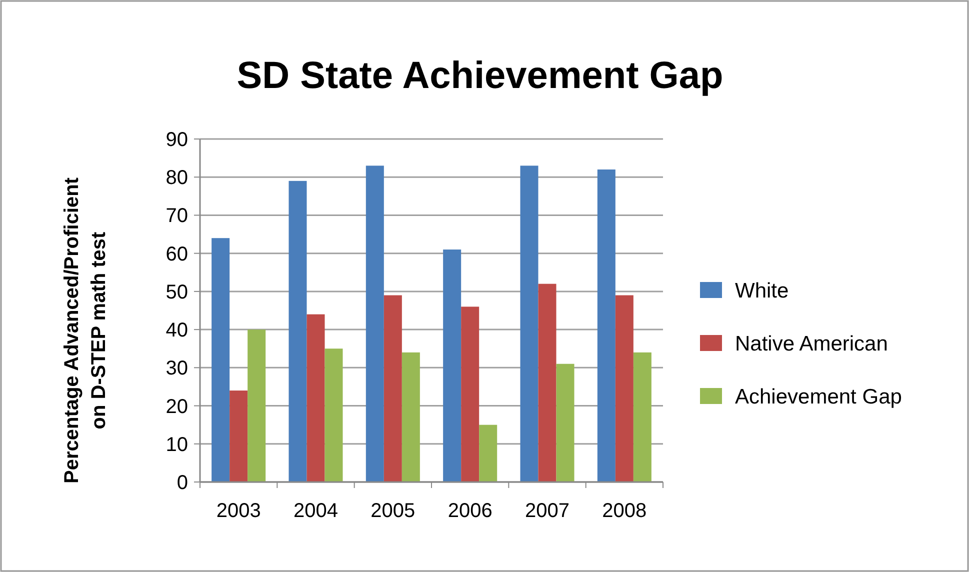  What do you see at coordinates (177, 178) in the screenshot?
I see `y-tick-label: 80` at bounding box center [177, 178].